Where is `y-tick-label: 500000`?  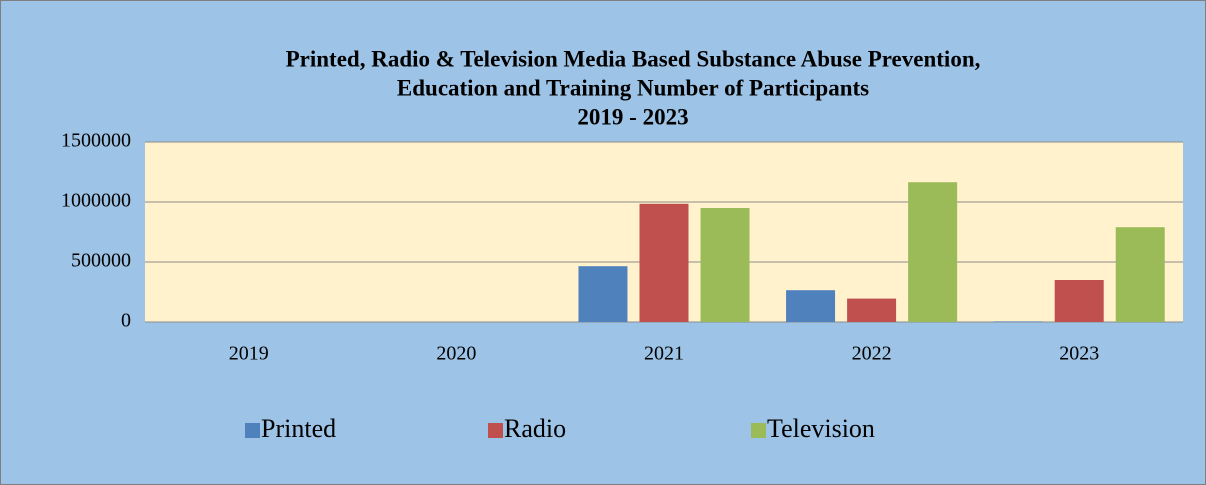
y-tick-label: 500000 is located at coordinates (101, 261).